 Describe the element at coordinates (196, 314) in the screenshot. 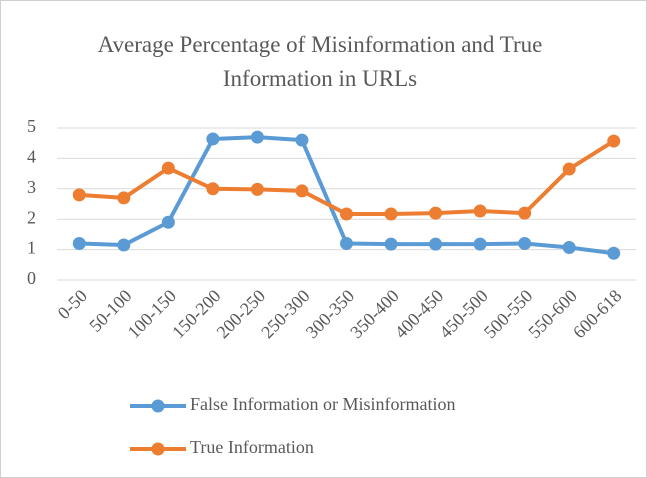

I see `x-tick-label: 150-200` at that location.